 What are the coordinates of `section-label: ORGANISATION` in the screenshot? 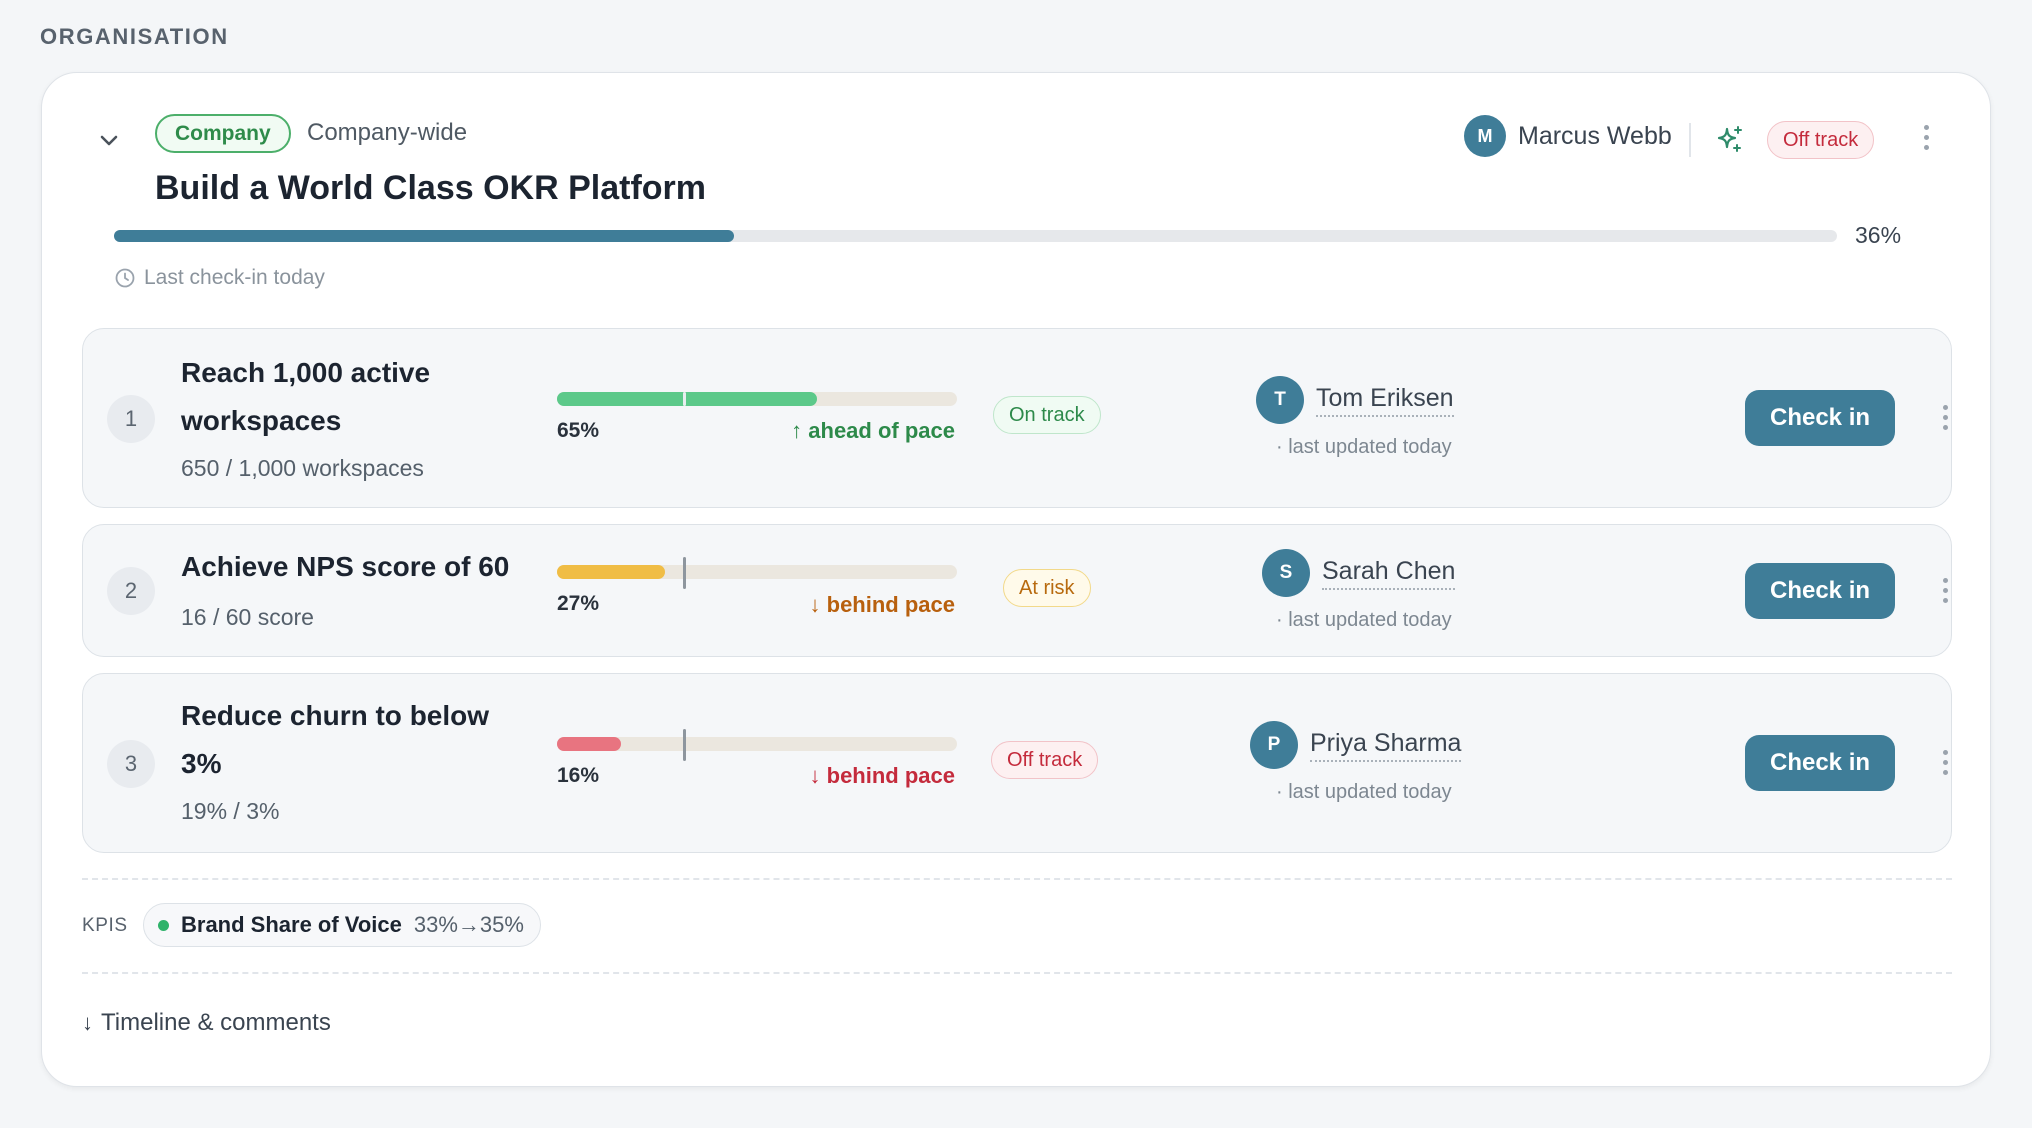 It's located at (134, 36).